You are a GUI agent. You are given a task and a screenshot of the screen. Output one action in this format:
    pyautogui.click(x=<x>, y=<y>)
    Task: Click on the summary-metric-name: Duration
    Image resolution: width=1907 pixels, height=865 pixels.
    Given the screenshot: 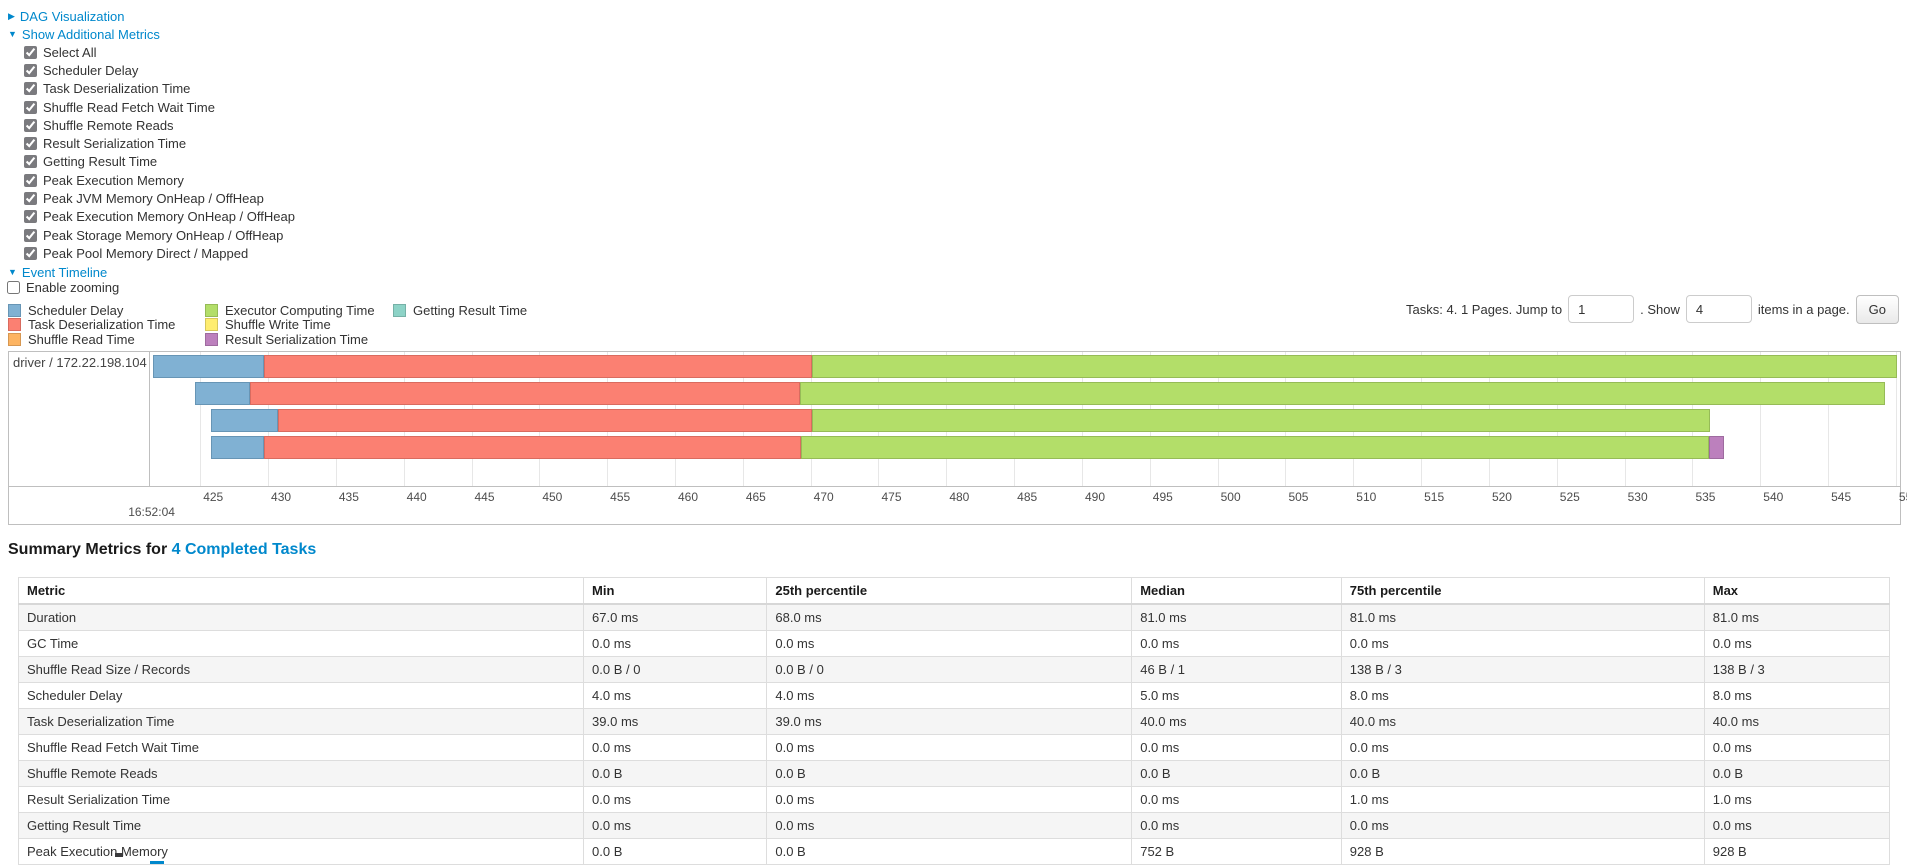 What is the action you would take?
    pyautogui.click(x=301, y=617)
    